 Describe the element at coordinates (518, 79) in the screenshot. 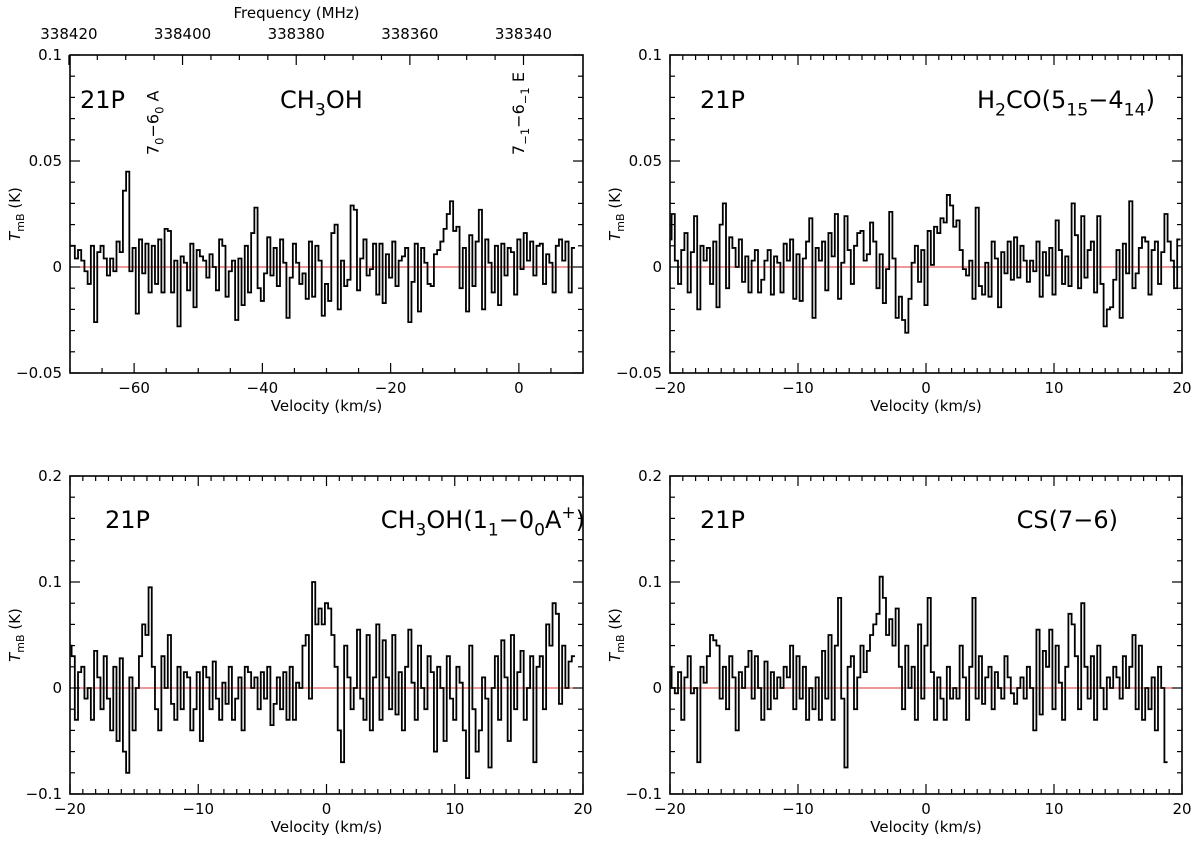

I see `label-part: E` at that location.